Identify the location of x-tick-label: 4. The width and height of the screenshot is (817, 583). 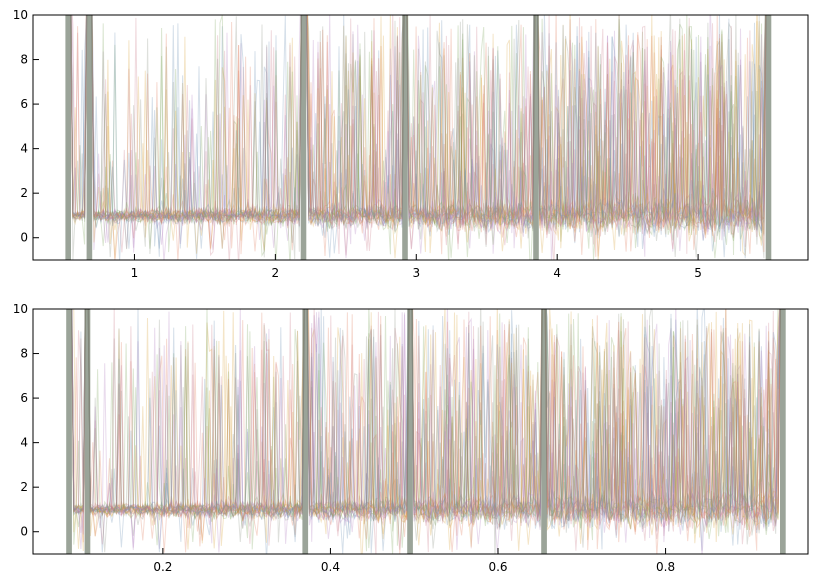
(557, 273).